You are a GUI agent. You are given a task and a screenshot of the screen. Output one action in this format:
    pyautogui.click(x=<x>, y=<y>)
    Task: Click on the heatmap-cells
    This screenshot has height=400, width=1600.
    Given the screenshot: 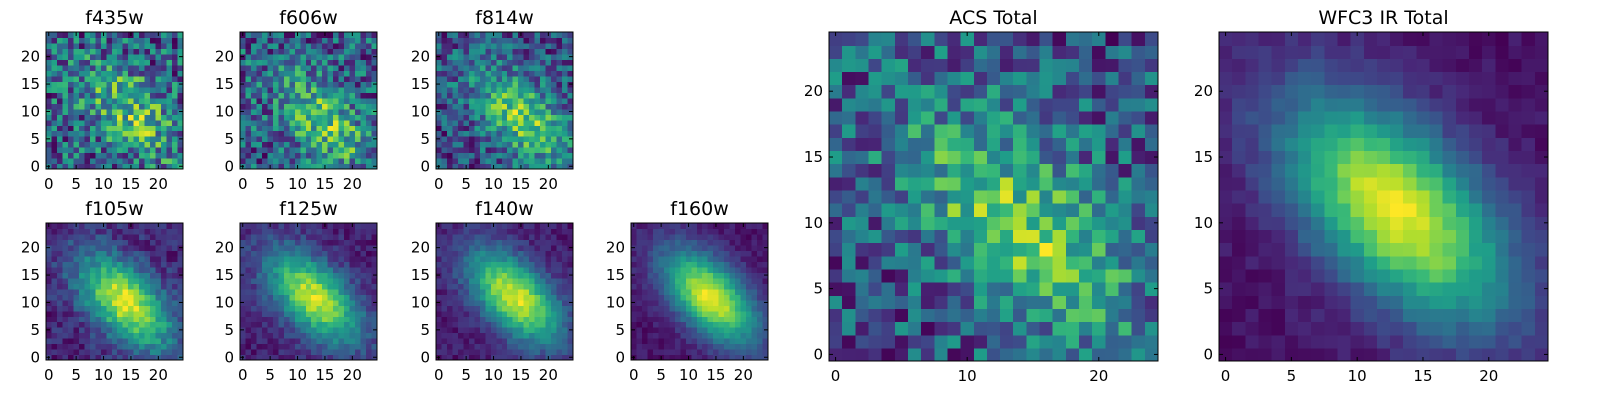 What is the action you would take?
    pyautogui.click(x=700, y=292)
    